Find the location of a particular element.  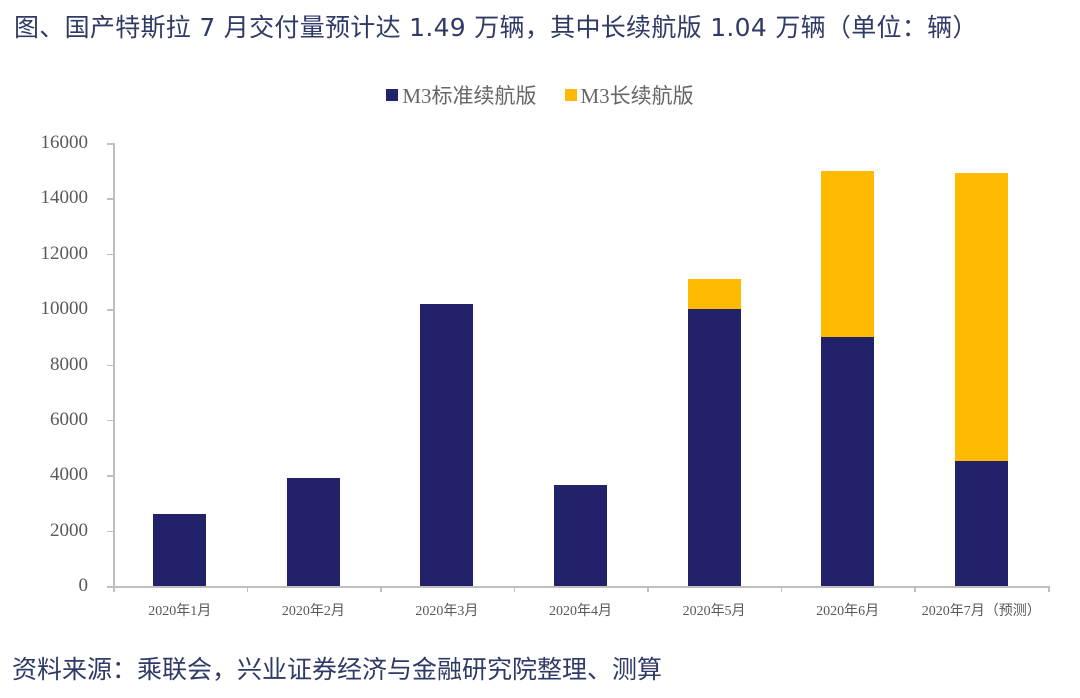

x-tick-label: 2020年2月 is located at coordinates (313, 611).